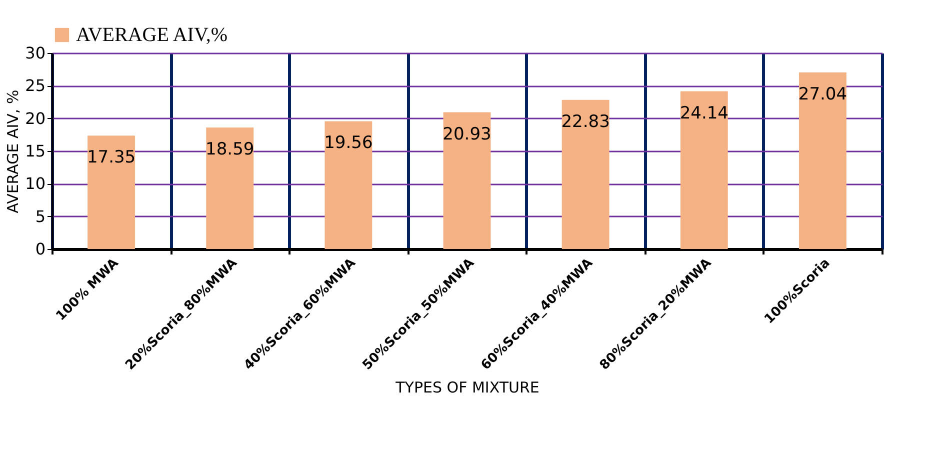 Image resolution: width=942 pixels, height=474 pixels. What do you see at coordinates (111, 158) in the screenshot?
I see `data-label: 17.35` at bounding box center [111, 158].